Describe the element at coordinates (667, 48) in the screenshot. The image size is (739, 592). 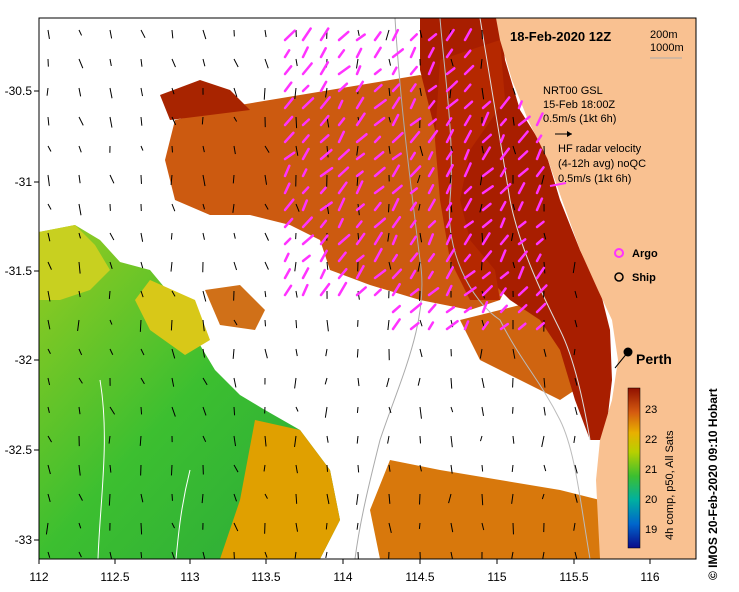
I see `contour-label-1000m: 1000m` at that location.